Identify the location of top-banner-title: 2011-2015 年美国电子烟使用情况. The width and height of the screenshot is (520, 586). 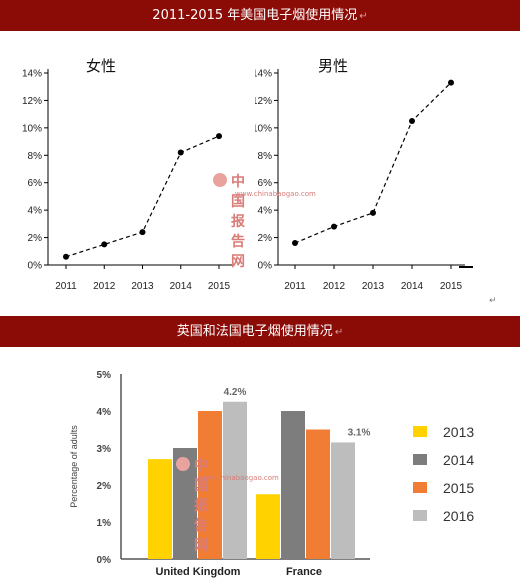
(255, 15).